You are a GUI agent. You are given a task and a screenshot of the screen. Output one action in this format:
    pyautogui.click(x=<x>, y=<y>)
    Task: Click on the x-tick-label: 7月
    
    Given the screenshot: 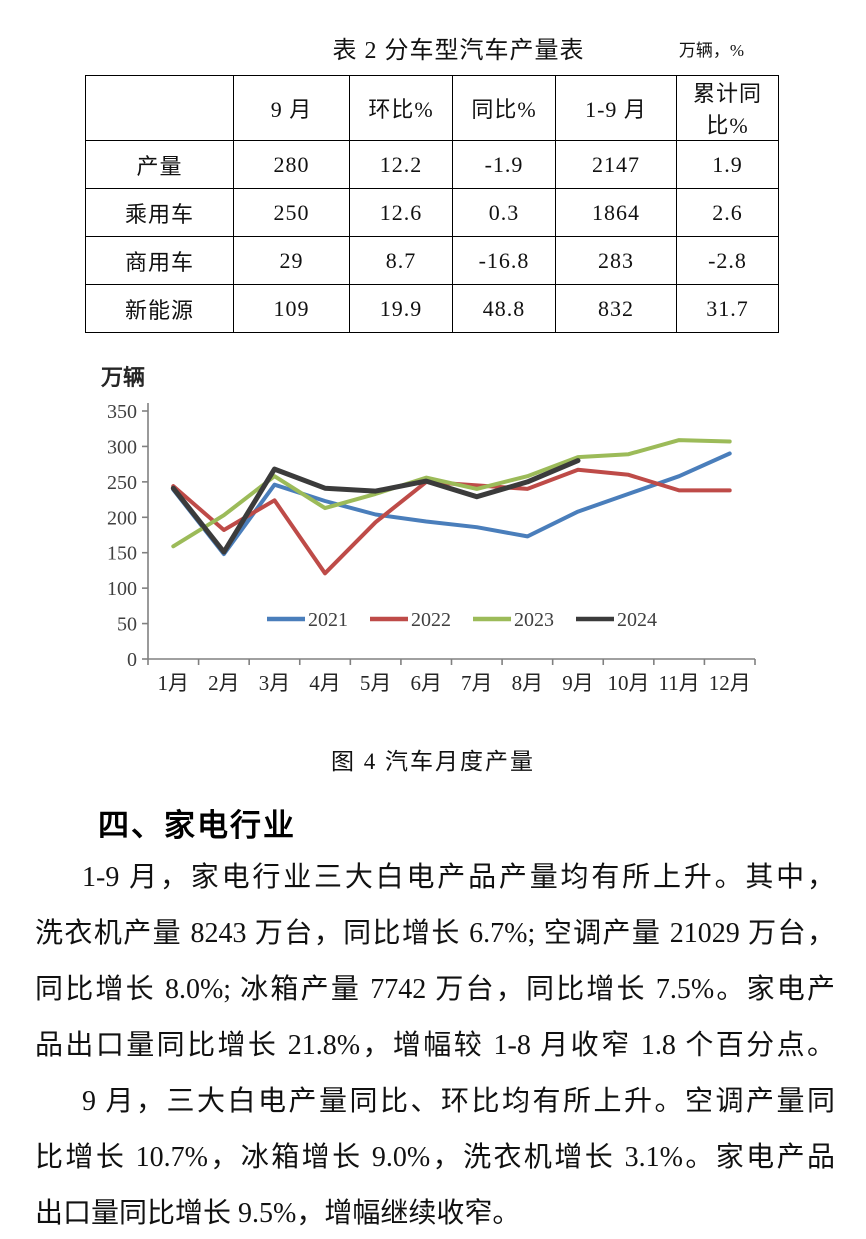 What is the action you would take?
    pyautogui.click(x=477, y=683)
    